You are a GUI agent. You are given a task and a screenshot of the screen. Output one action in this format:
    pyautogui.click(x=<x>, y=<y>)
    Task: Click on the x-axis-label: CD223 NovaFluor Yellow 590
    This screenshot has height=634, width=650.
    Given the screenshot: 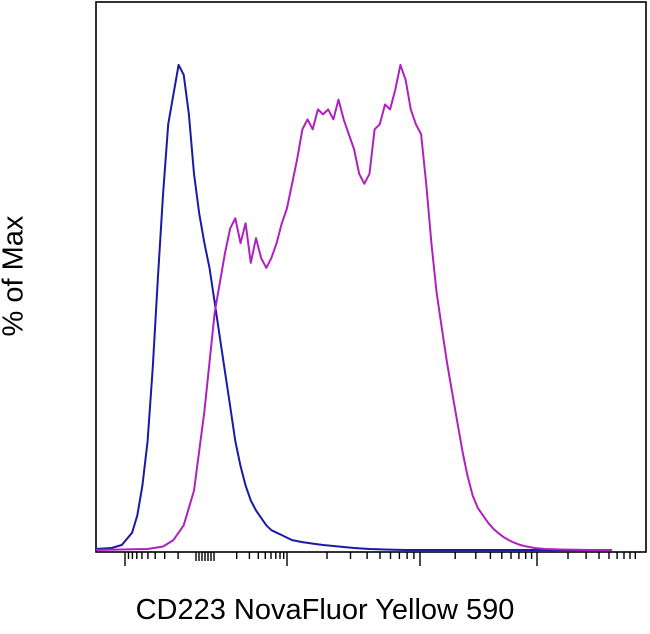 What is the action you would take?
    pyautogui.click(x=325, y=610)
    